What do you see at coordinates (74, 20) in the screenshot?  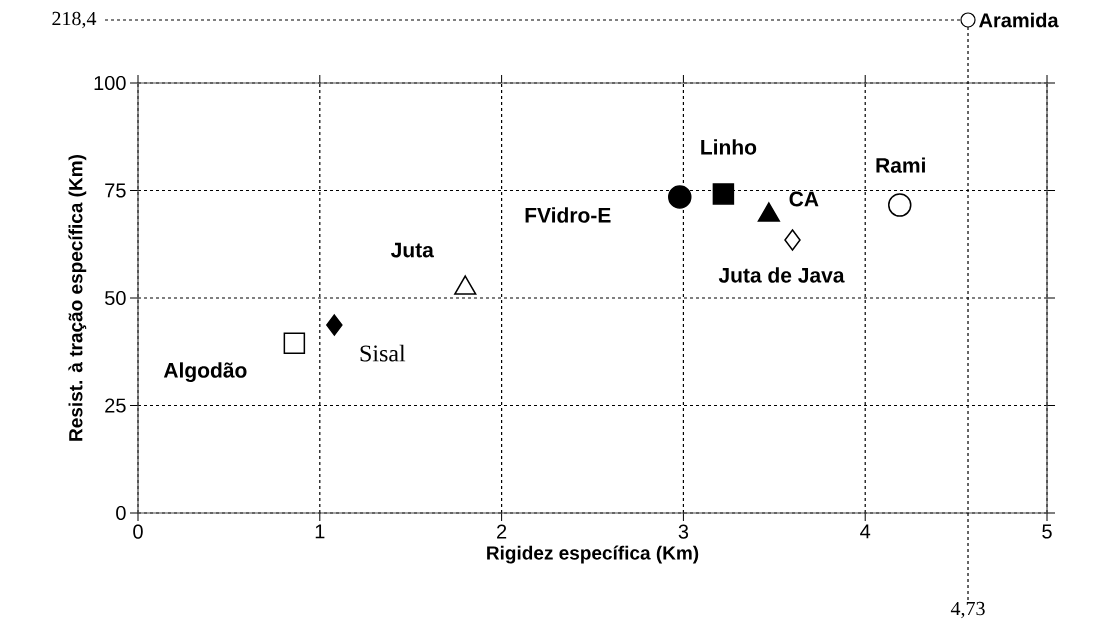 I see `text: 218,4` at bounding box center [74, 20].